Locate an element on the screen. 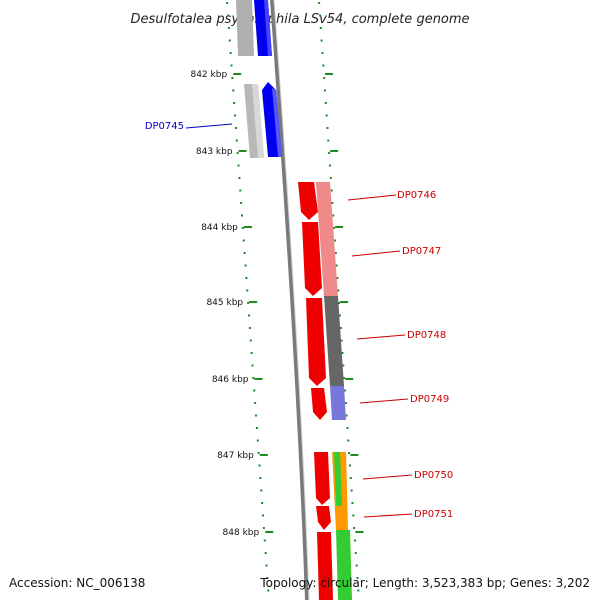  reverse-gene-DP0748 is located at coordinates (316, 342).